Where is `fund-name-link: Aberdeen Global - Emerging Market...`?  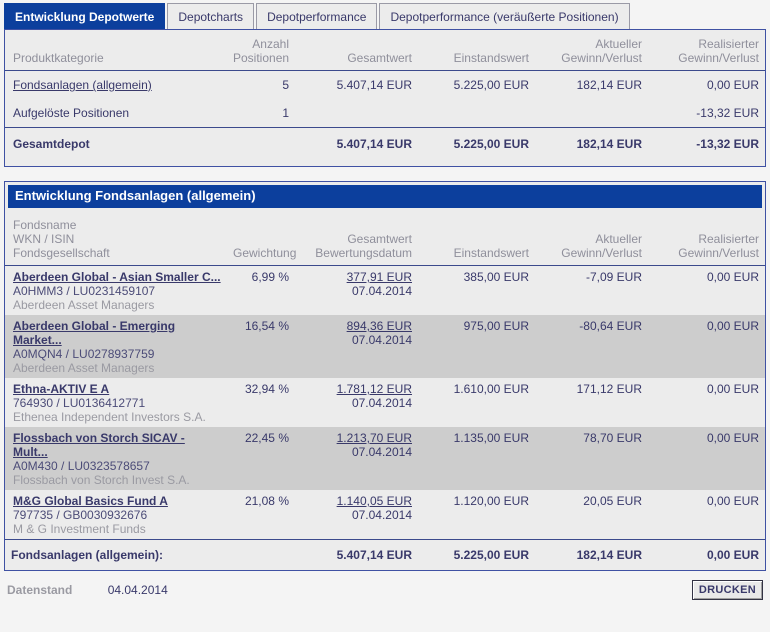 fund-name-link: Aberdeen Global - Emerging Market... is located at coordinates (94, 333).